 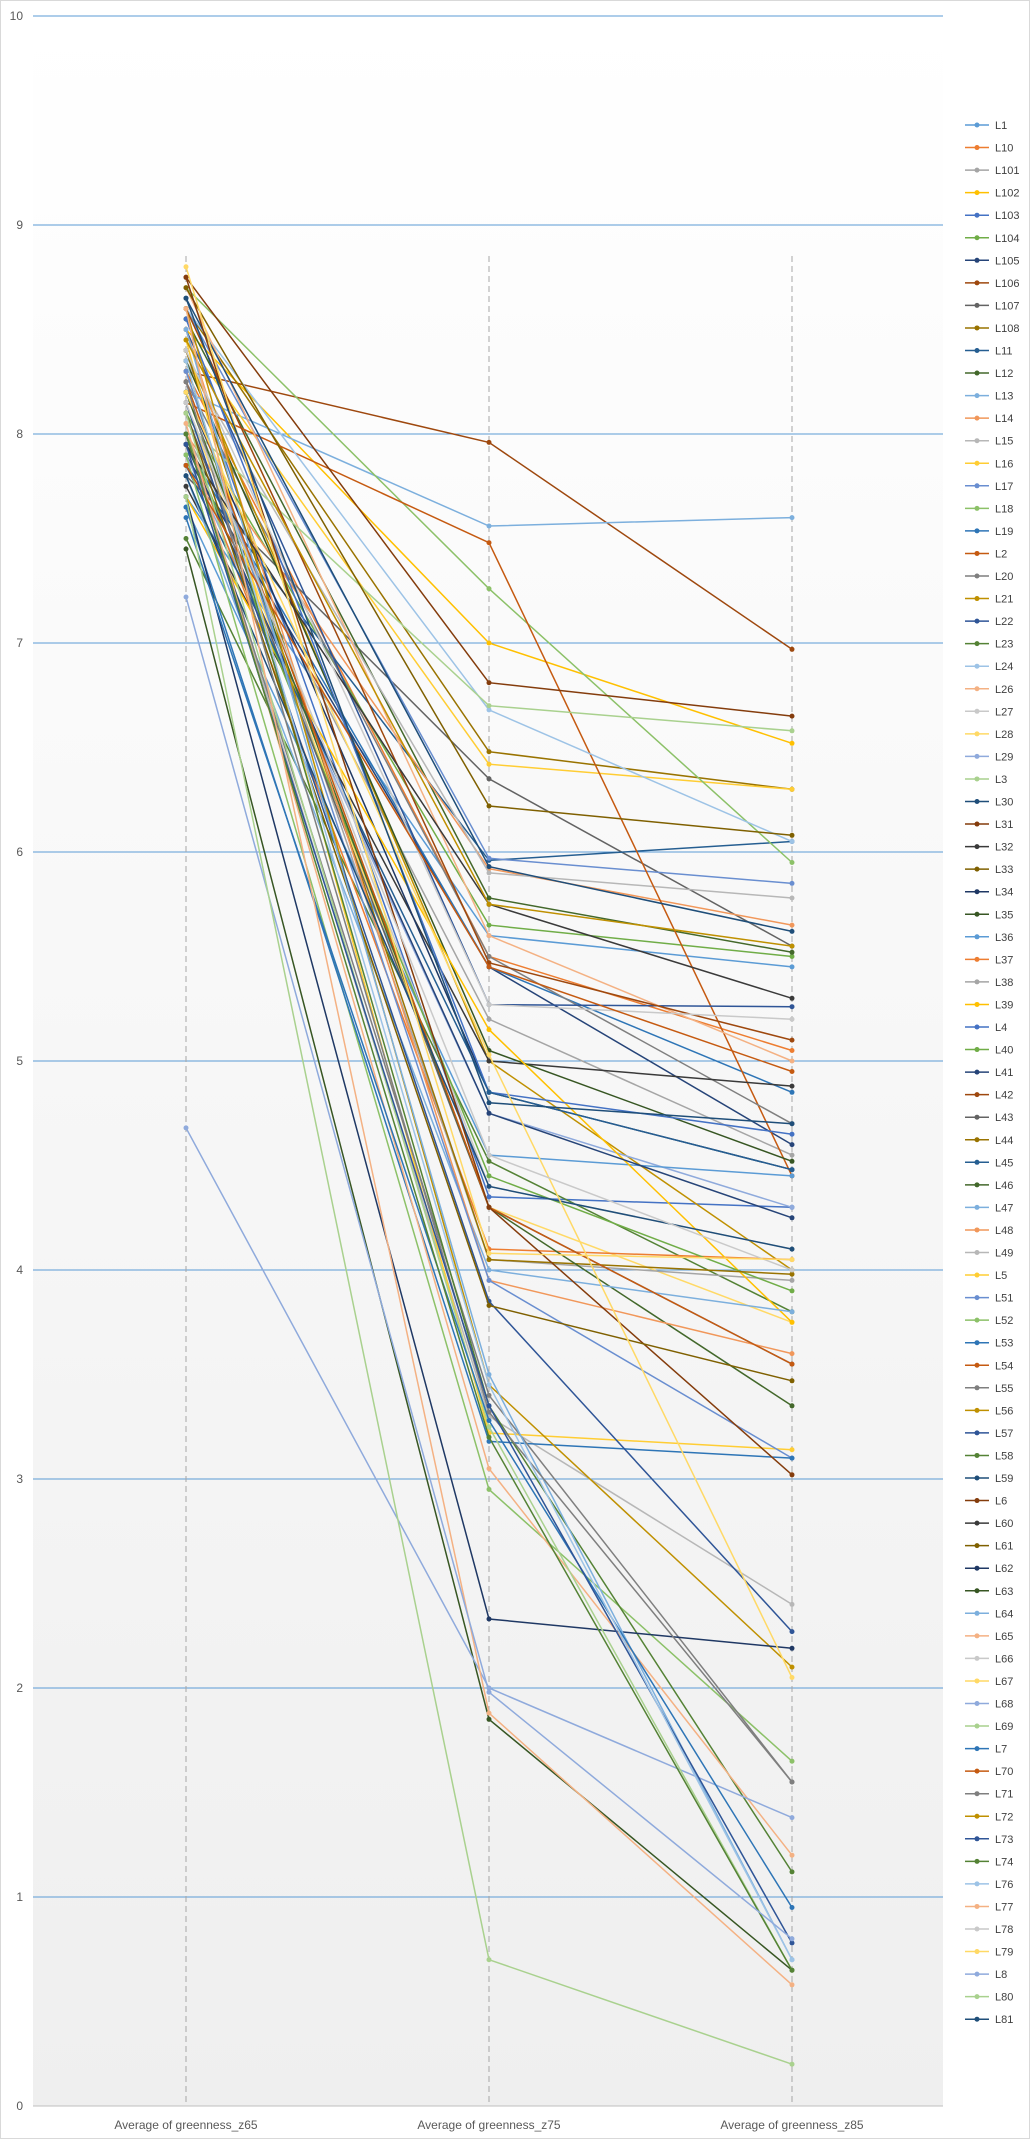 What do you see at coordinates (1004, 960) in the screenshot?
I see `legend-label: L37` at bounding box center [1004, 960].